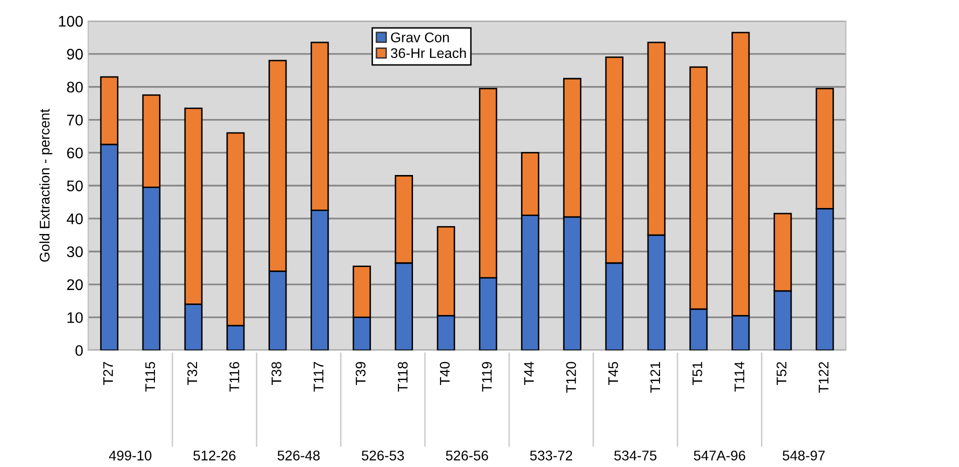 The image size is (959, 467). I want to click on x-tick-label: T120, so click(571, 377).